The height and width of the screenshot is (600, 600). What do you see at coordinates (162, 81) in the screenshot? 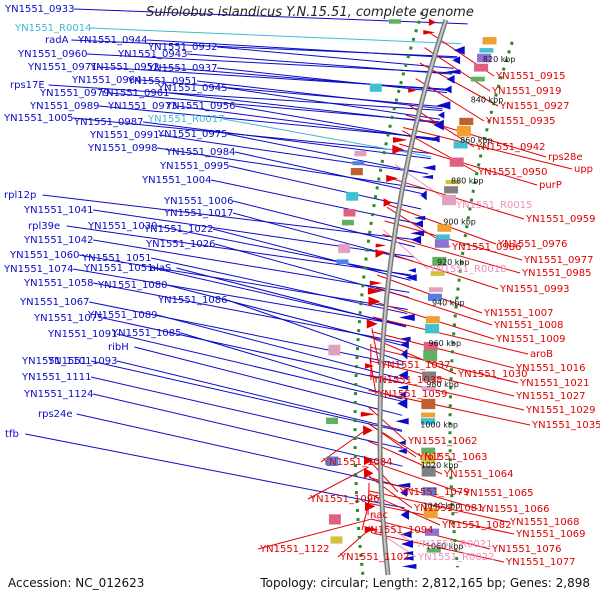
I see `forward-gene-label: YN1551_0951` at bounding box center [162, 81].